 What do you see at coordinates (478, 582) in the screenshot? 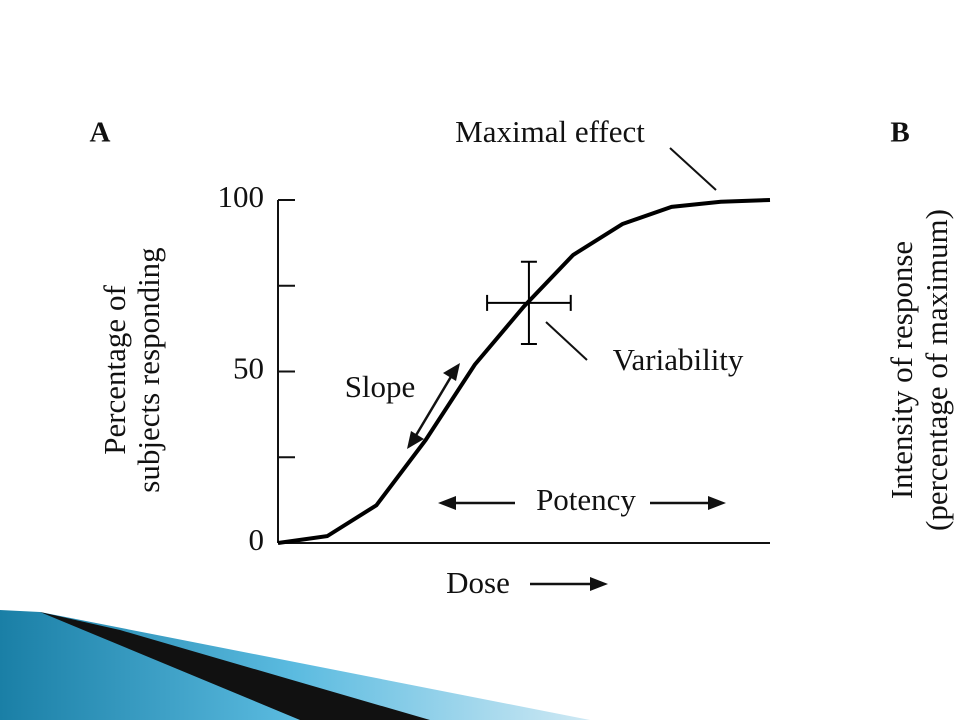
I see `x-label: Dose` at bounding box center [478, 582].